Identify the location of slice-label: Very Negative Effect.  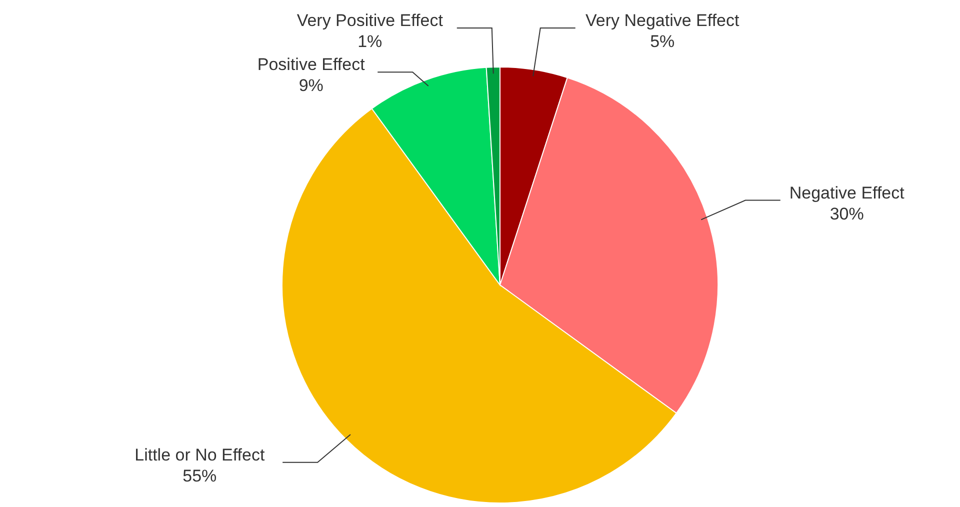
(663, 20).